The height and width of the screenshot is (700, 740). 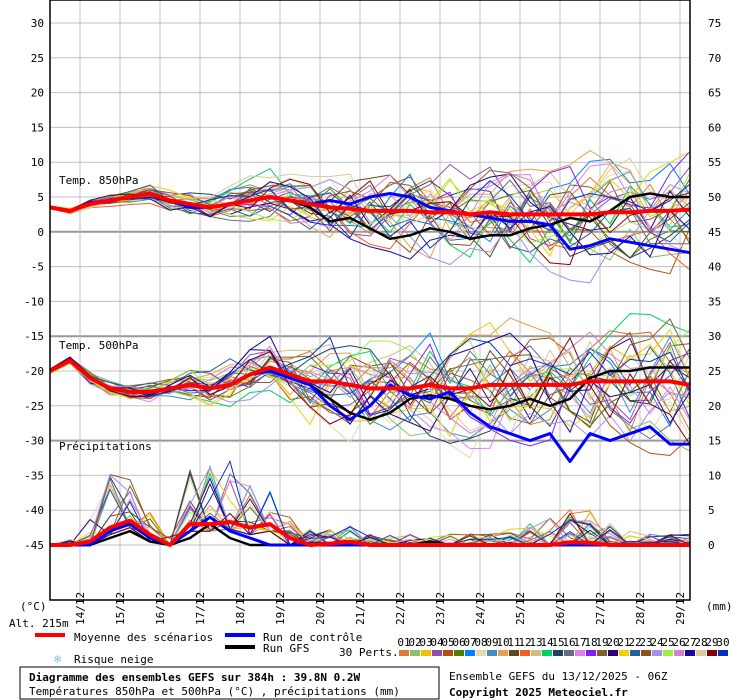 What do you see at coordinates (40, 232) in the screenshot?
I see `left-tick-label: 0` at bounding box center [40, 232].